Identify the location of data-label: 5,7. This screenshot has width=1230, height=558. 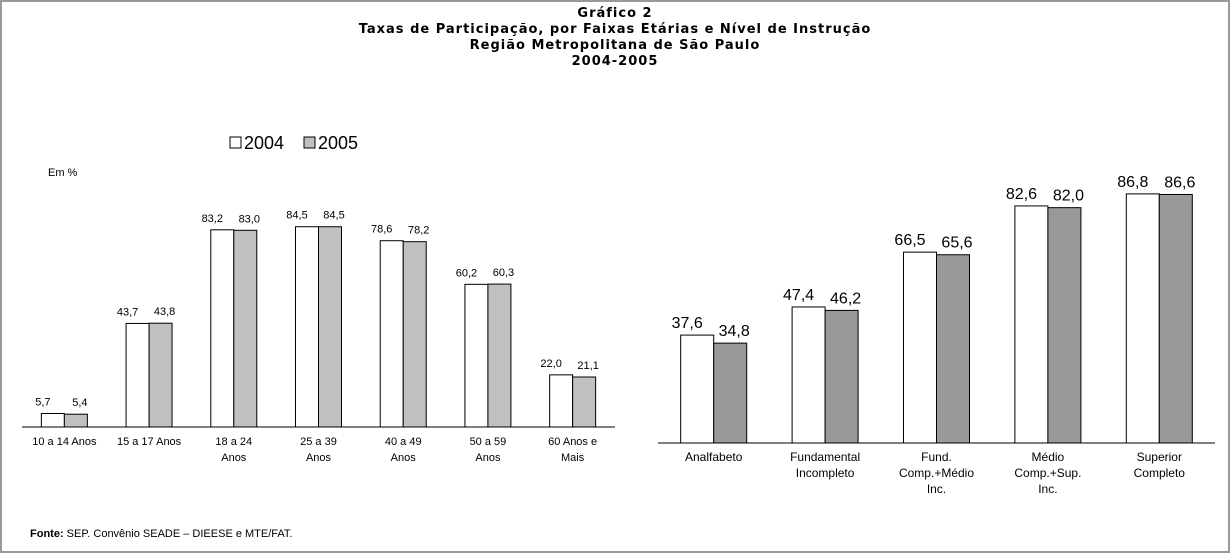
(42, 402).